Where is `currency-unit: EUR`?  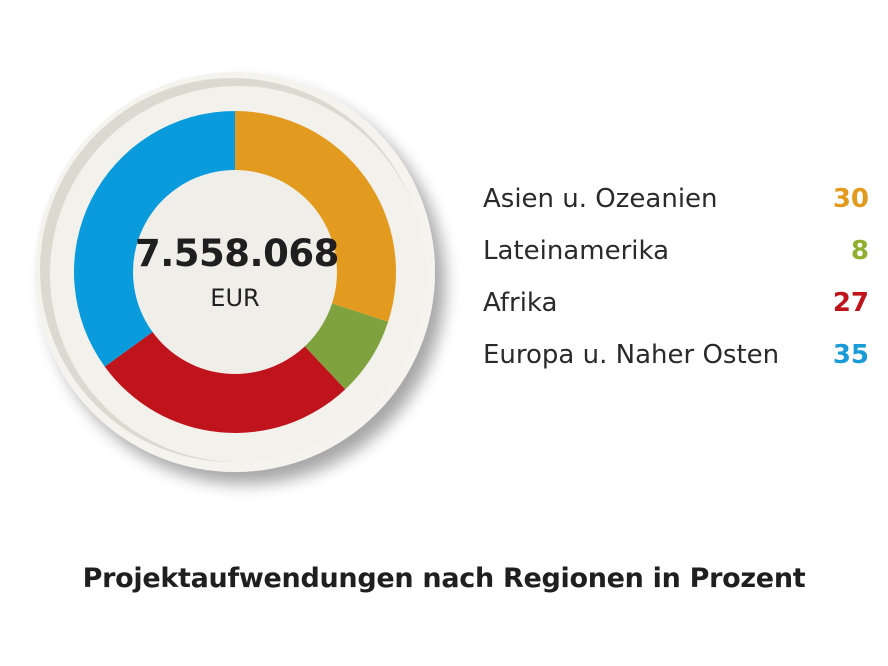
currency-unit: EUR is located at coordinates (235, 298).